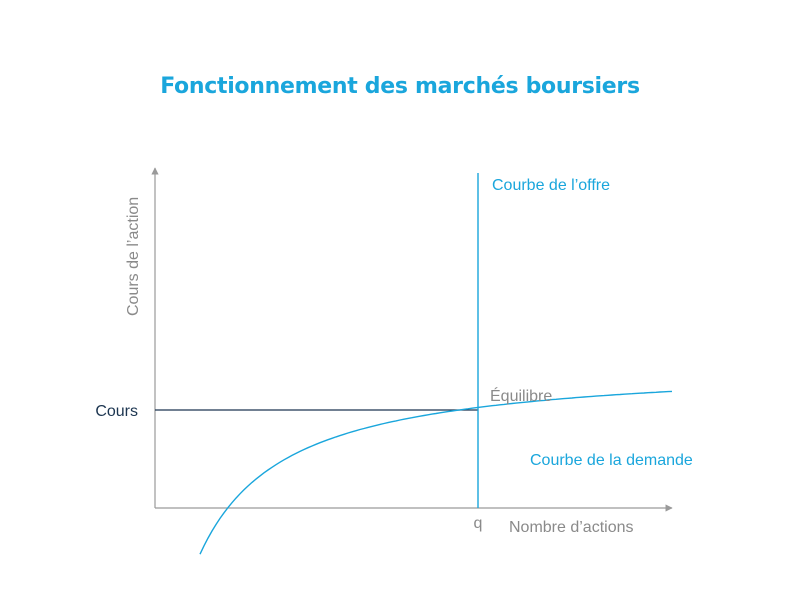 Image resolution: width=800 pixels, height=600 pixels. Describe the element at coordinates (116, 411) in the screenshot. I see `y-tick-label-cours: Cours` at that location.